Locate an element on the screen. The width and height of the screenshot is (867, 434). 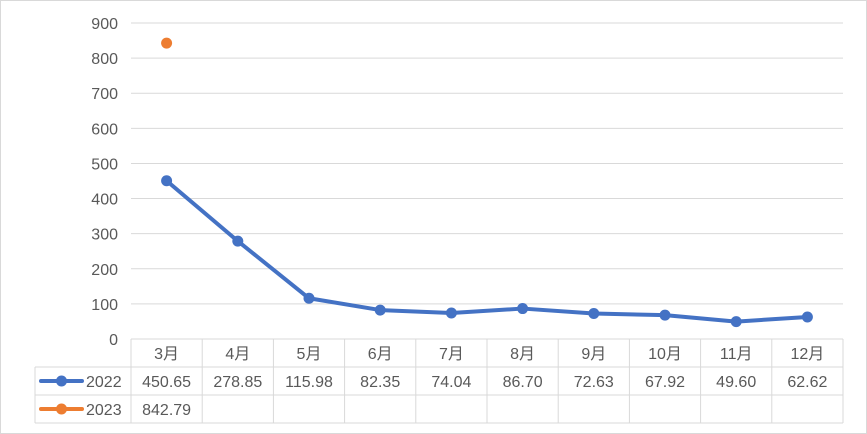
data-label: 842.79 is located at coordinates (166, 410).